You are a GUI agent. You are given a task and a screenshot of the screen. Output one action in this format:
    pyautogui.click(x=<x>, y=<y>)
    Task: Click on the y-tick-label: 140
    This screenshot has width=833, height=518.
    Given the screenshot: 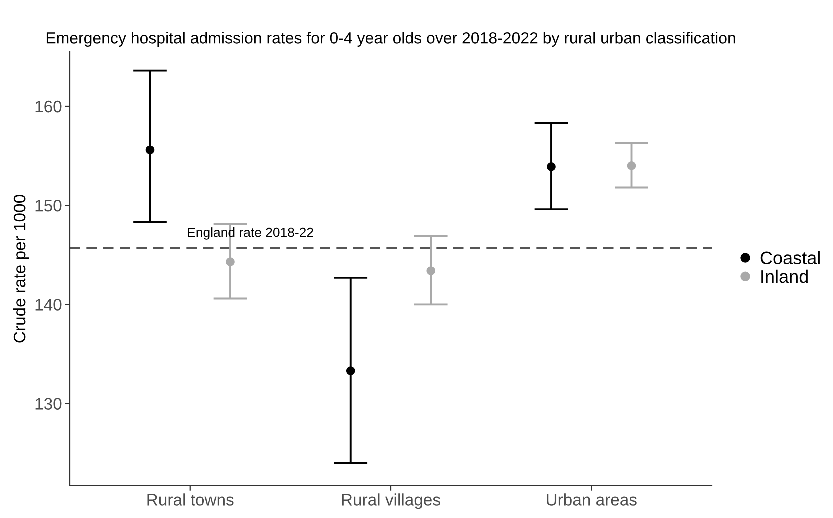 What is the action you would take?
    pyautogui.click(x=49, y=305)
    